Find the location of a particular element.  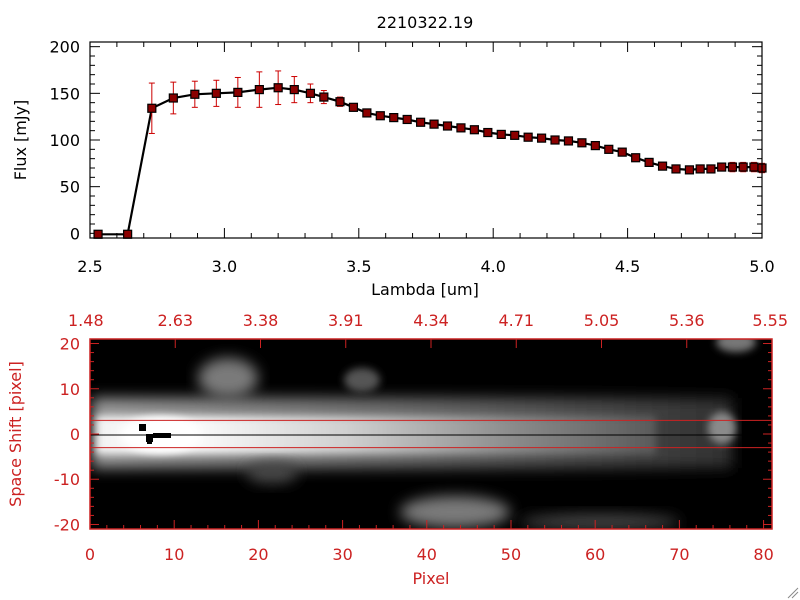

image-y-tick-label: 10 is located at coordinates (70, 389).